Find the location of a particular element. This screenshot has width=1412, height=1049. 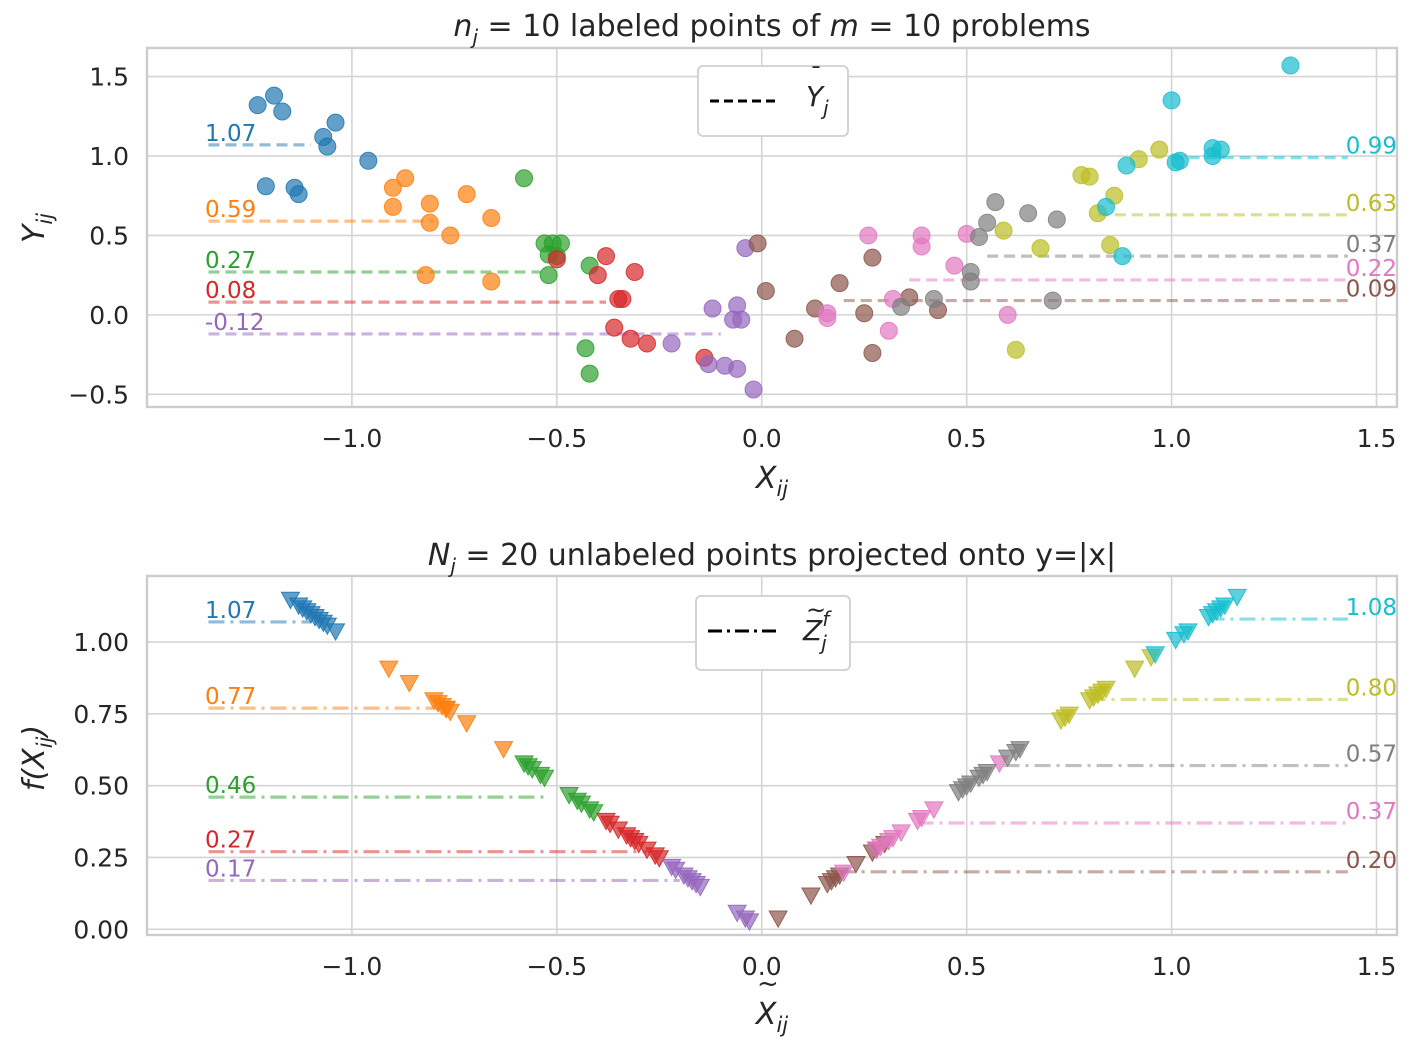

bottom-legend-box is located at coordinates (773, 633).